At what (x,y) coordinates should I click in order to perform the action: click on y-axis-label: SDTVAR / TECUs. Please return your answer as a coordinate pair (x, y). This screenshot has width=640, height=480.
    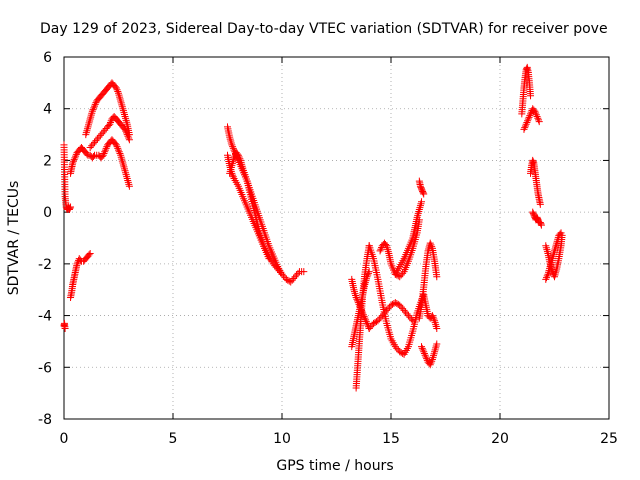
    Looking at the image, I should click on (14, 238).